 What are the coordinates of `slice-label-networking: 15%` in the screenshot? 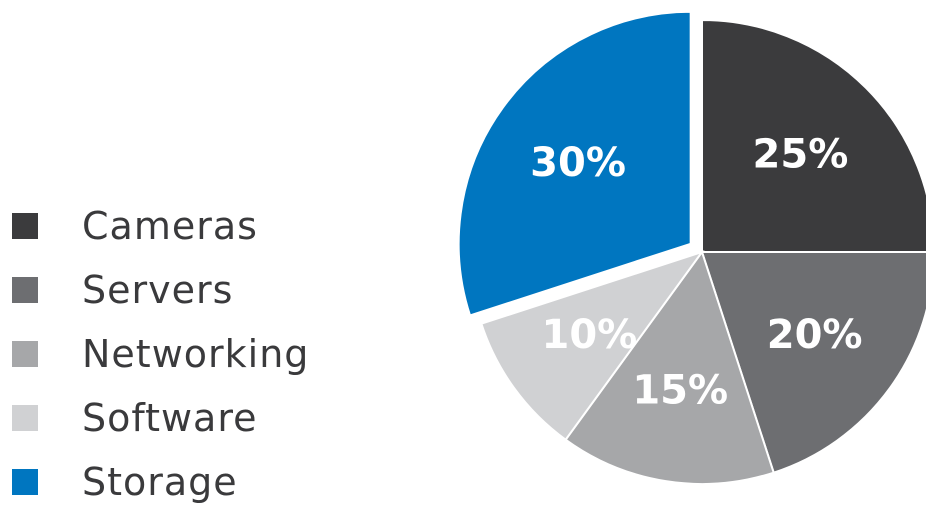 It's located at (680, 390).